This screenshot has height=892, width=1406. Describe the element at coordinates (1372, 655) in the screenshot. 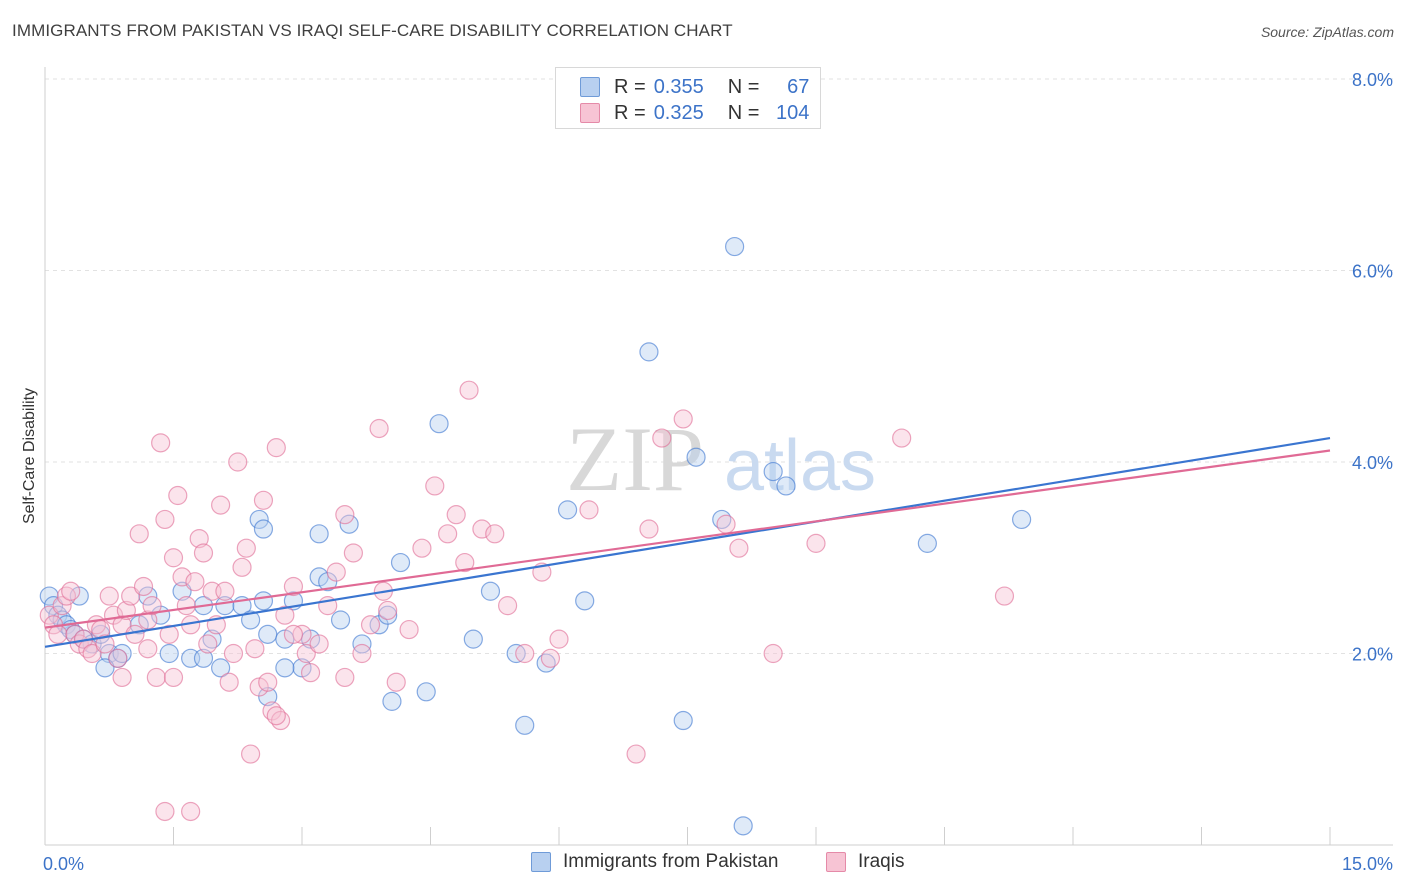

I see `y-tick-label: 2.0%` at that location.